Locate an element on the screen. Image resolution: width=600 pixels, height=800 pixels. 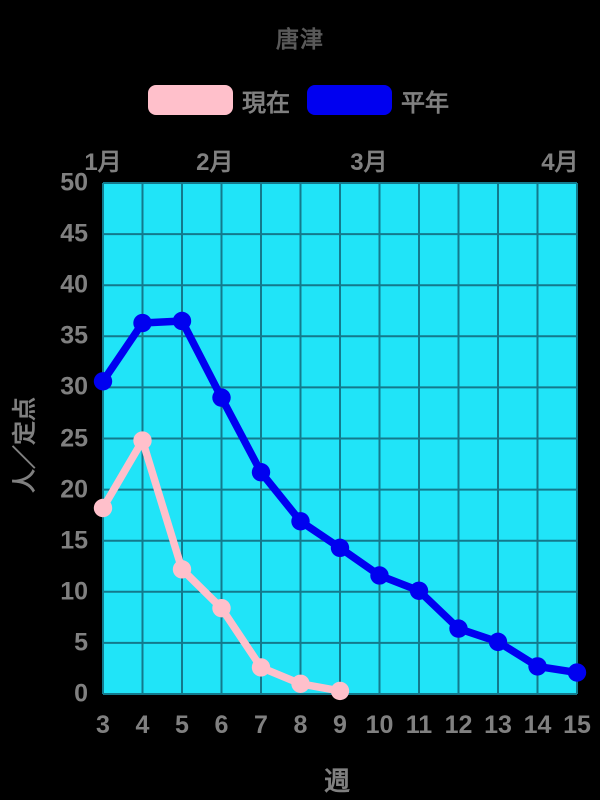
legend-item-average: 平年 is located at coordinates (378, 101).